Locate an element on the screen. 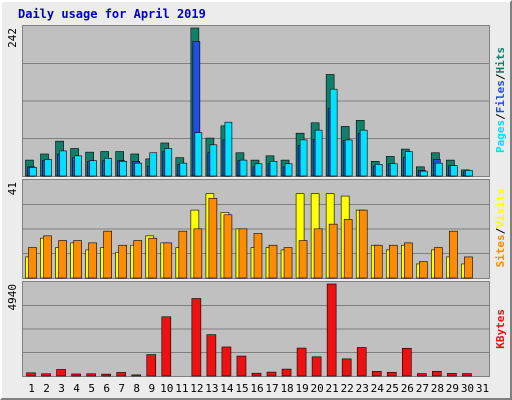 This screenshot has height=400, width=512. xtick-day-1: 1 is located at coordinates (31, 388).